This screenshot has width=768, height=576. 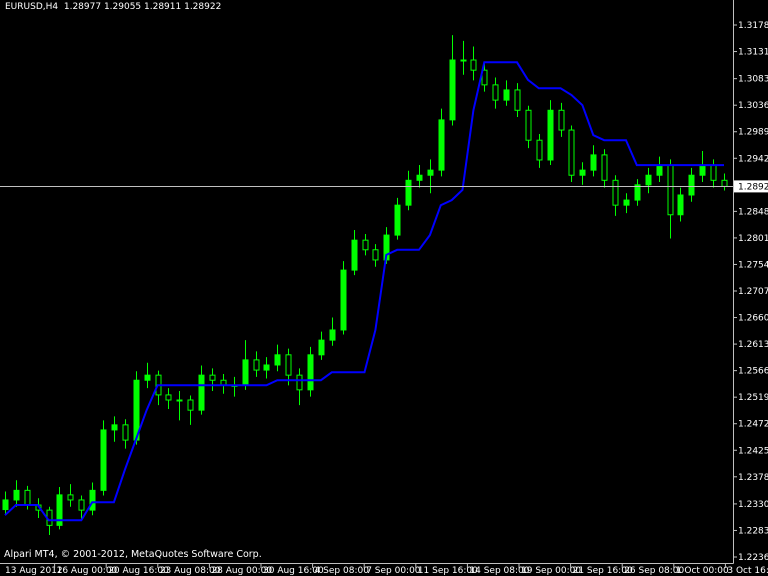 I want to click on x-tick-label: 14 Sep 08:00, so click(x=499, y=571).